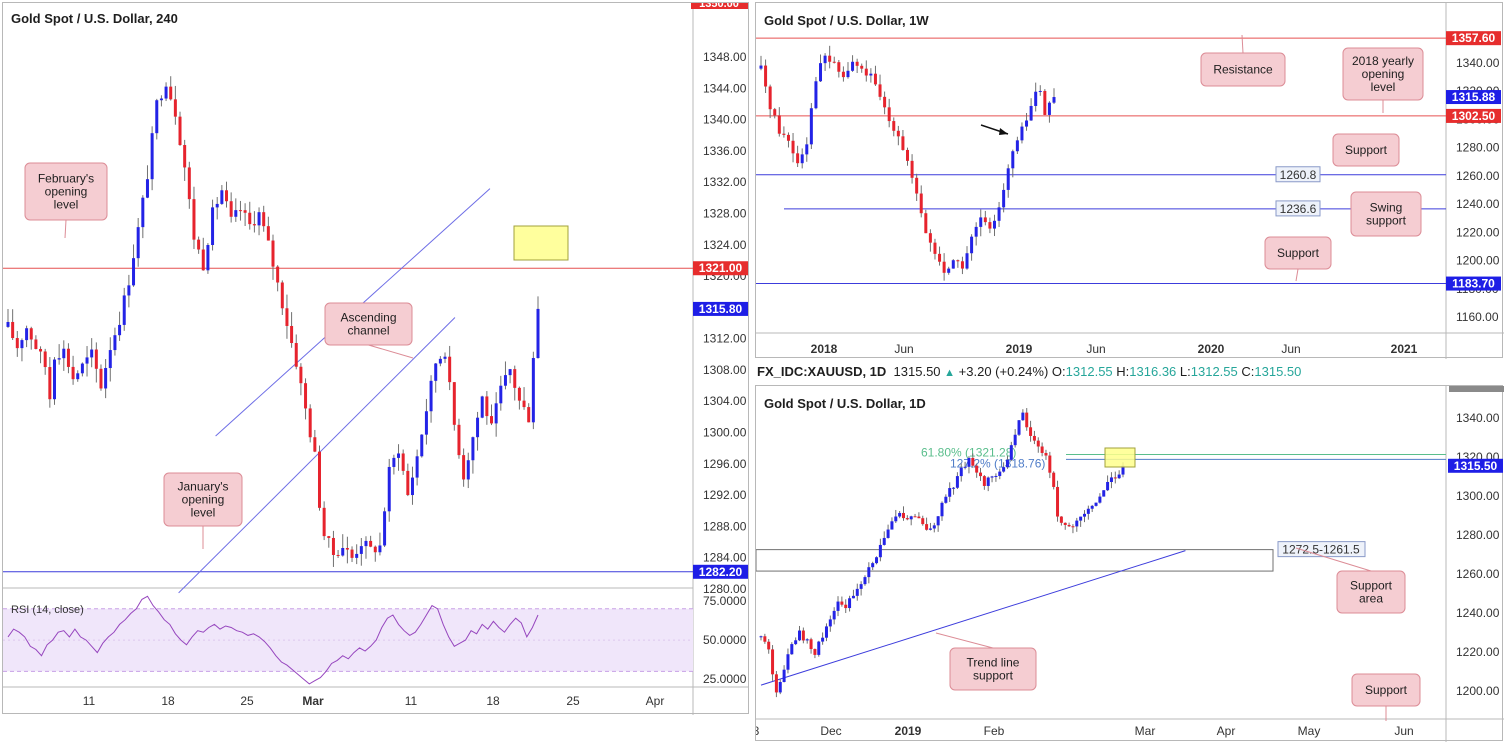  I want to click on note-january-opening-text: level, so click(203, 513).